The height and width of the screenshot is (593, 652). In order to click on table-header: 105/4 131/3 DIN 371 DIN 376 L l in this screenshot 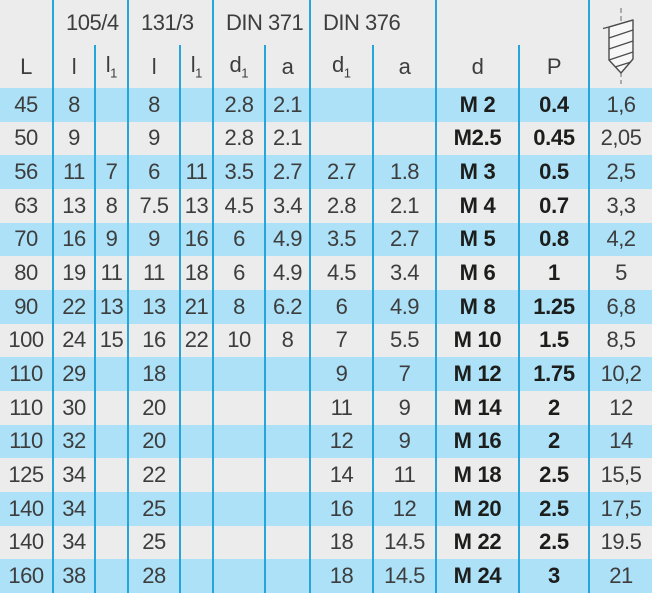, I will do `click(326, 44)`.